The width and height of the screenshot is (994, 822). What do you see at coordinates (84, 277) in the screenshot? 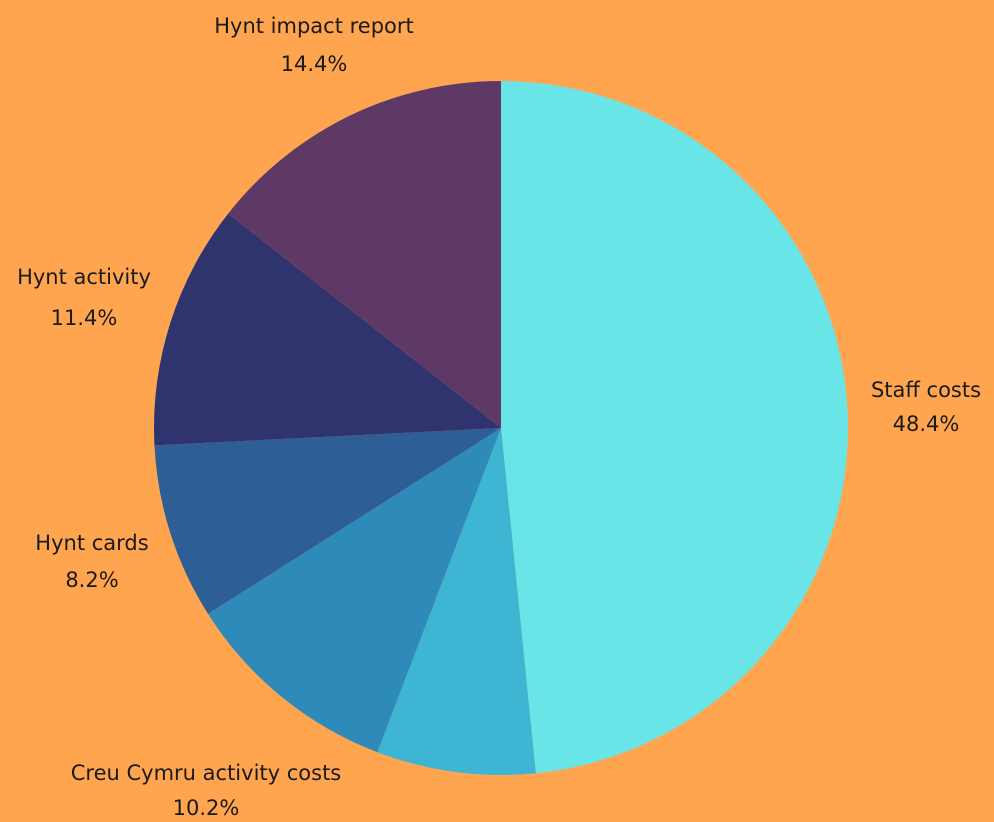
I see `slice-label-hynt-activity: Hynt activity` at bounding box center [84, 277].